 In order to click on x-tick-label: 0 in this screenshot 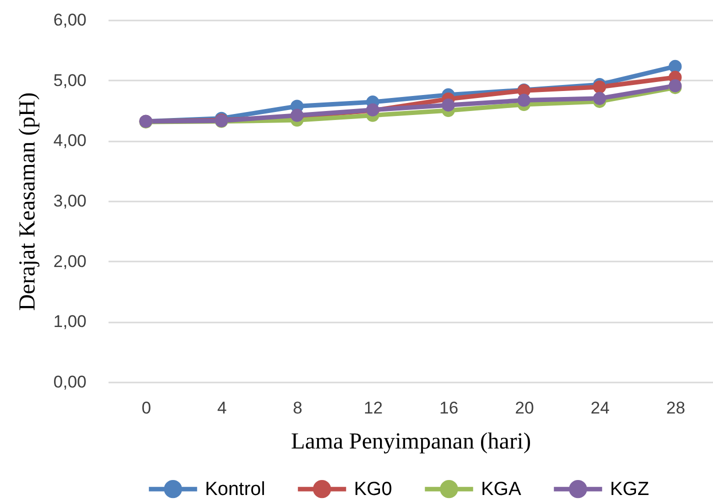, I will do `click(147, 408)`.